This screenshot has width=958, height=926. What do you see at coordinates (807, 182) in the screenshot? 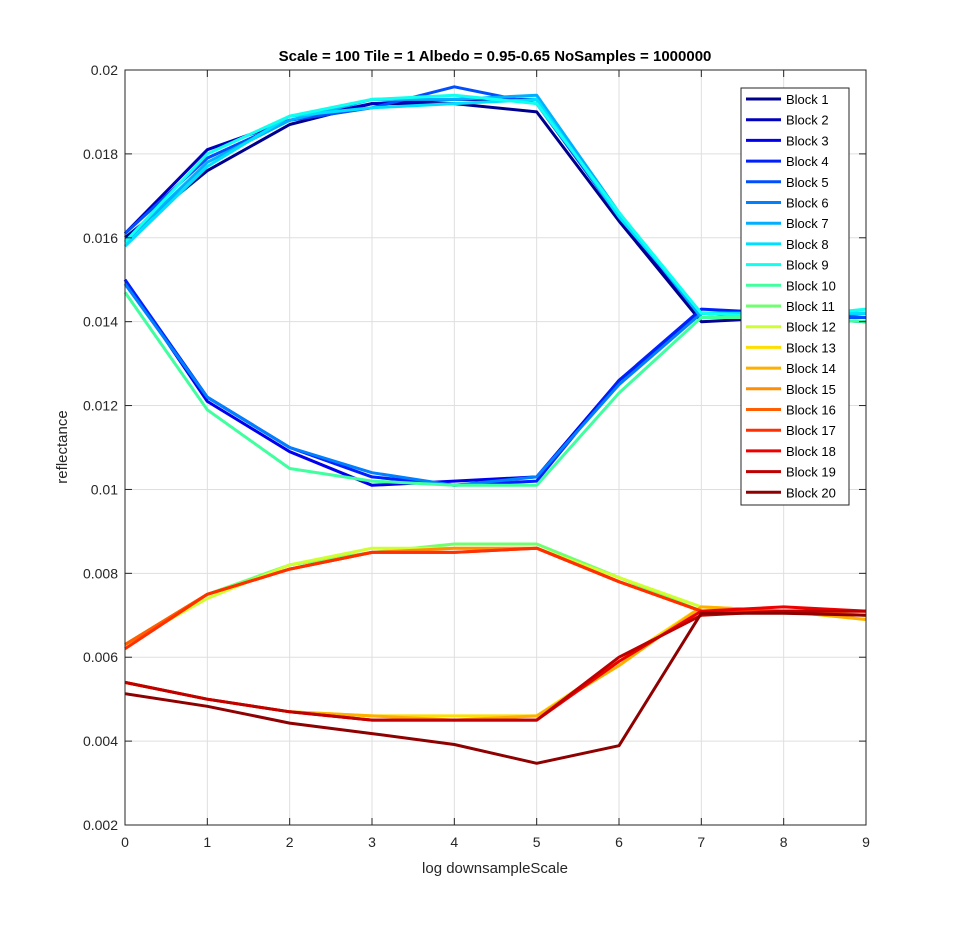
I see `legend-label-block-5: Block 5` at bounding box center [807, 182].